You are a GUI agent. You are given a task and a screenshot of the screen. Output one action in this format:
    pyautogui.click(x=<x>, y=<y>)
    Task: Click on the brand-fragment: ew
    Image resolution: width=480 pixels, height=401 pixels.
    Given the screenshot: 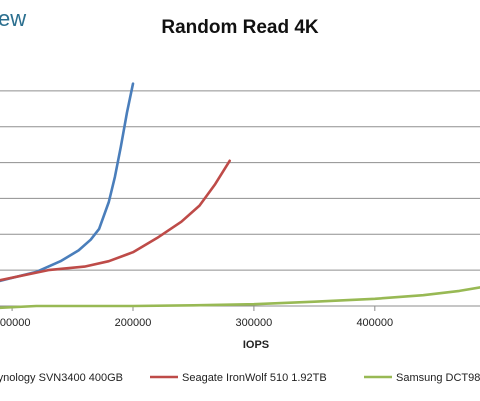 What is the action you would take?
    pyautogui.click(x=13, y=18)
    